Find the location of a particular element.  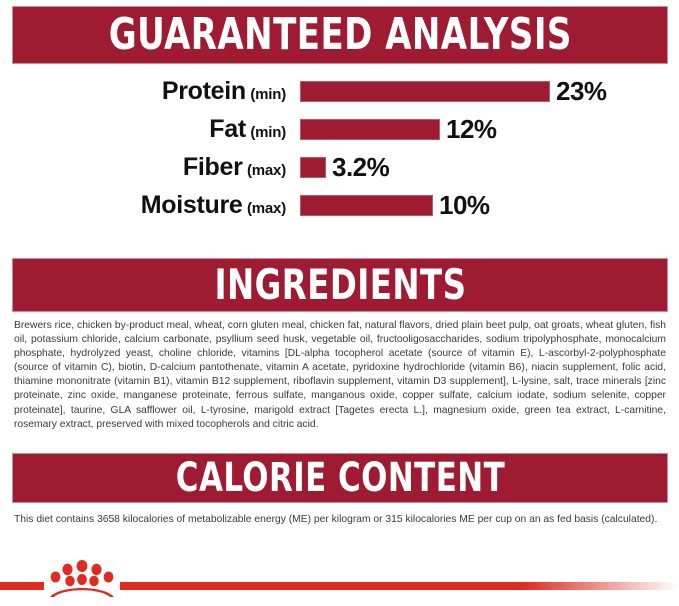

chart-bar-fat is located at coordinates (370, 129).